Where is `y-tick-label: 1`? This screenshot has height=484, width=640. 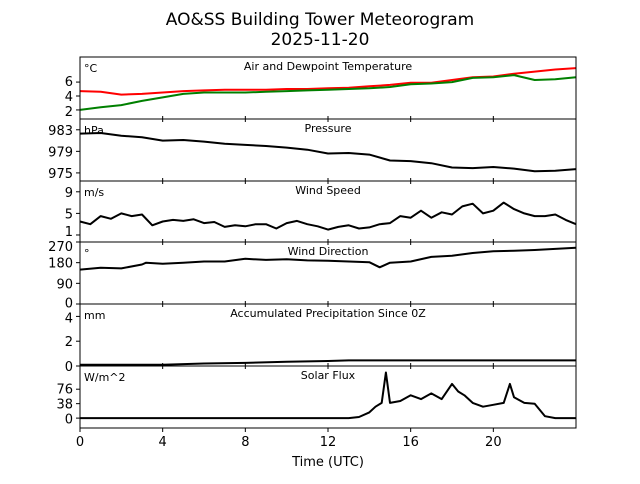
y-tick-label: 1 is located at coordinates (69, 232).